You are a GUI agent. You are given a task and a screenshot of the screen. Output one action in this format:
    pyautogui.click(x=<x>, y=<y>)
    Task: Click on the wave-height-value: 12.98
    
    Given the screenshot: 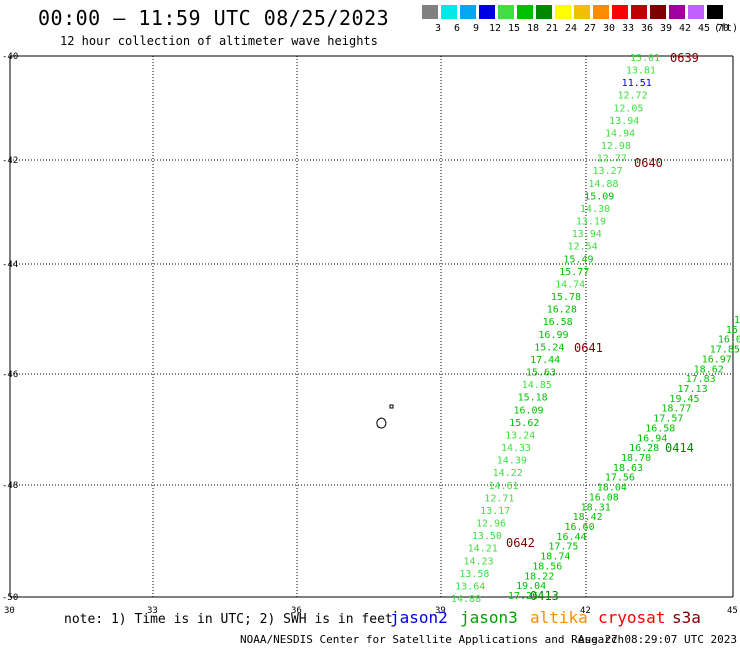 What is the action you would take?
    pyautogui.click(x=616, y=146)
    